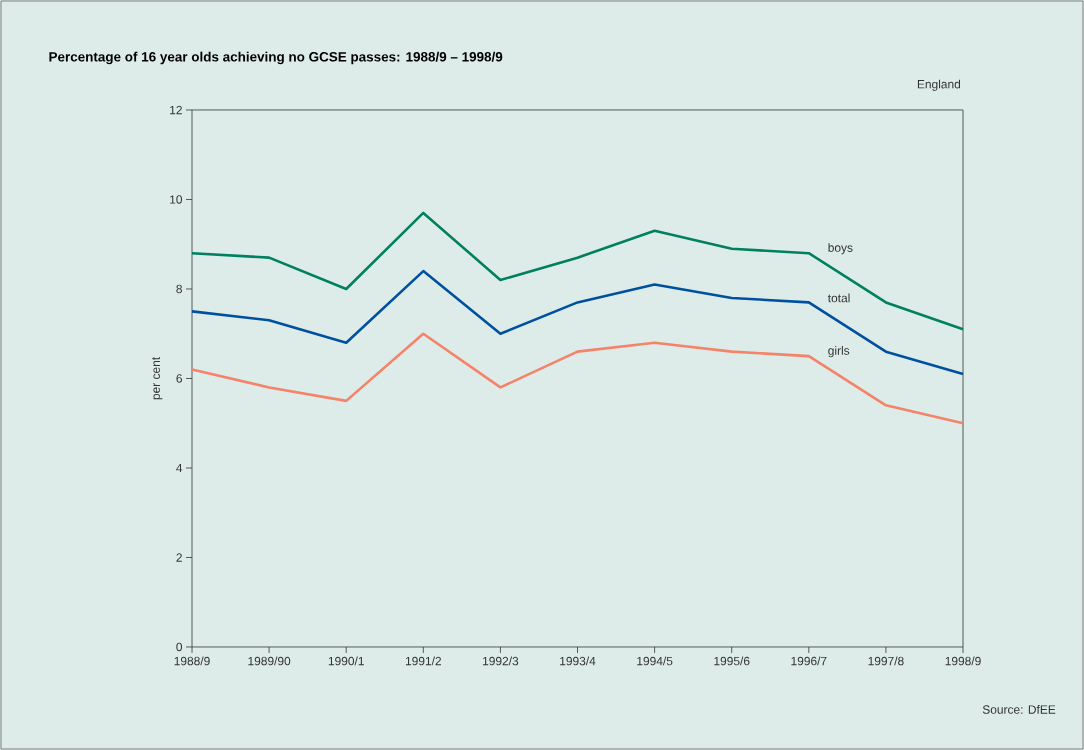 The height and width of the screenshot is (750, 1084). Describe the element at coordinates (1019, 709) in the screenshot. I see `source-note: Source: DfEE` at that location.